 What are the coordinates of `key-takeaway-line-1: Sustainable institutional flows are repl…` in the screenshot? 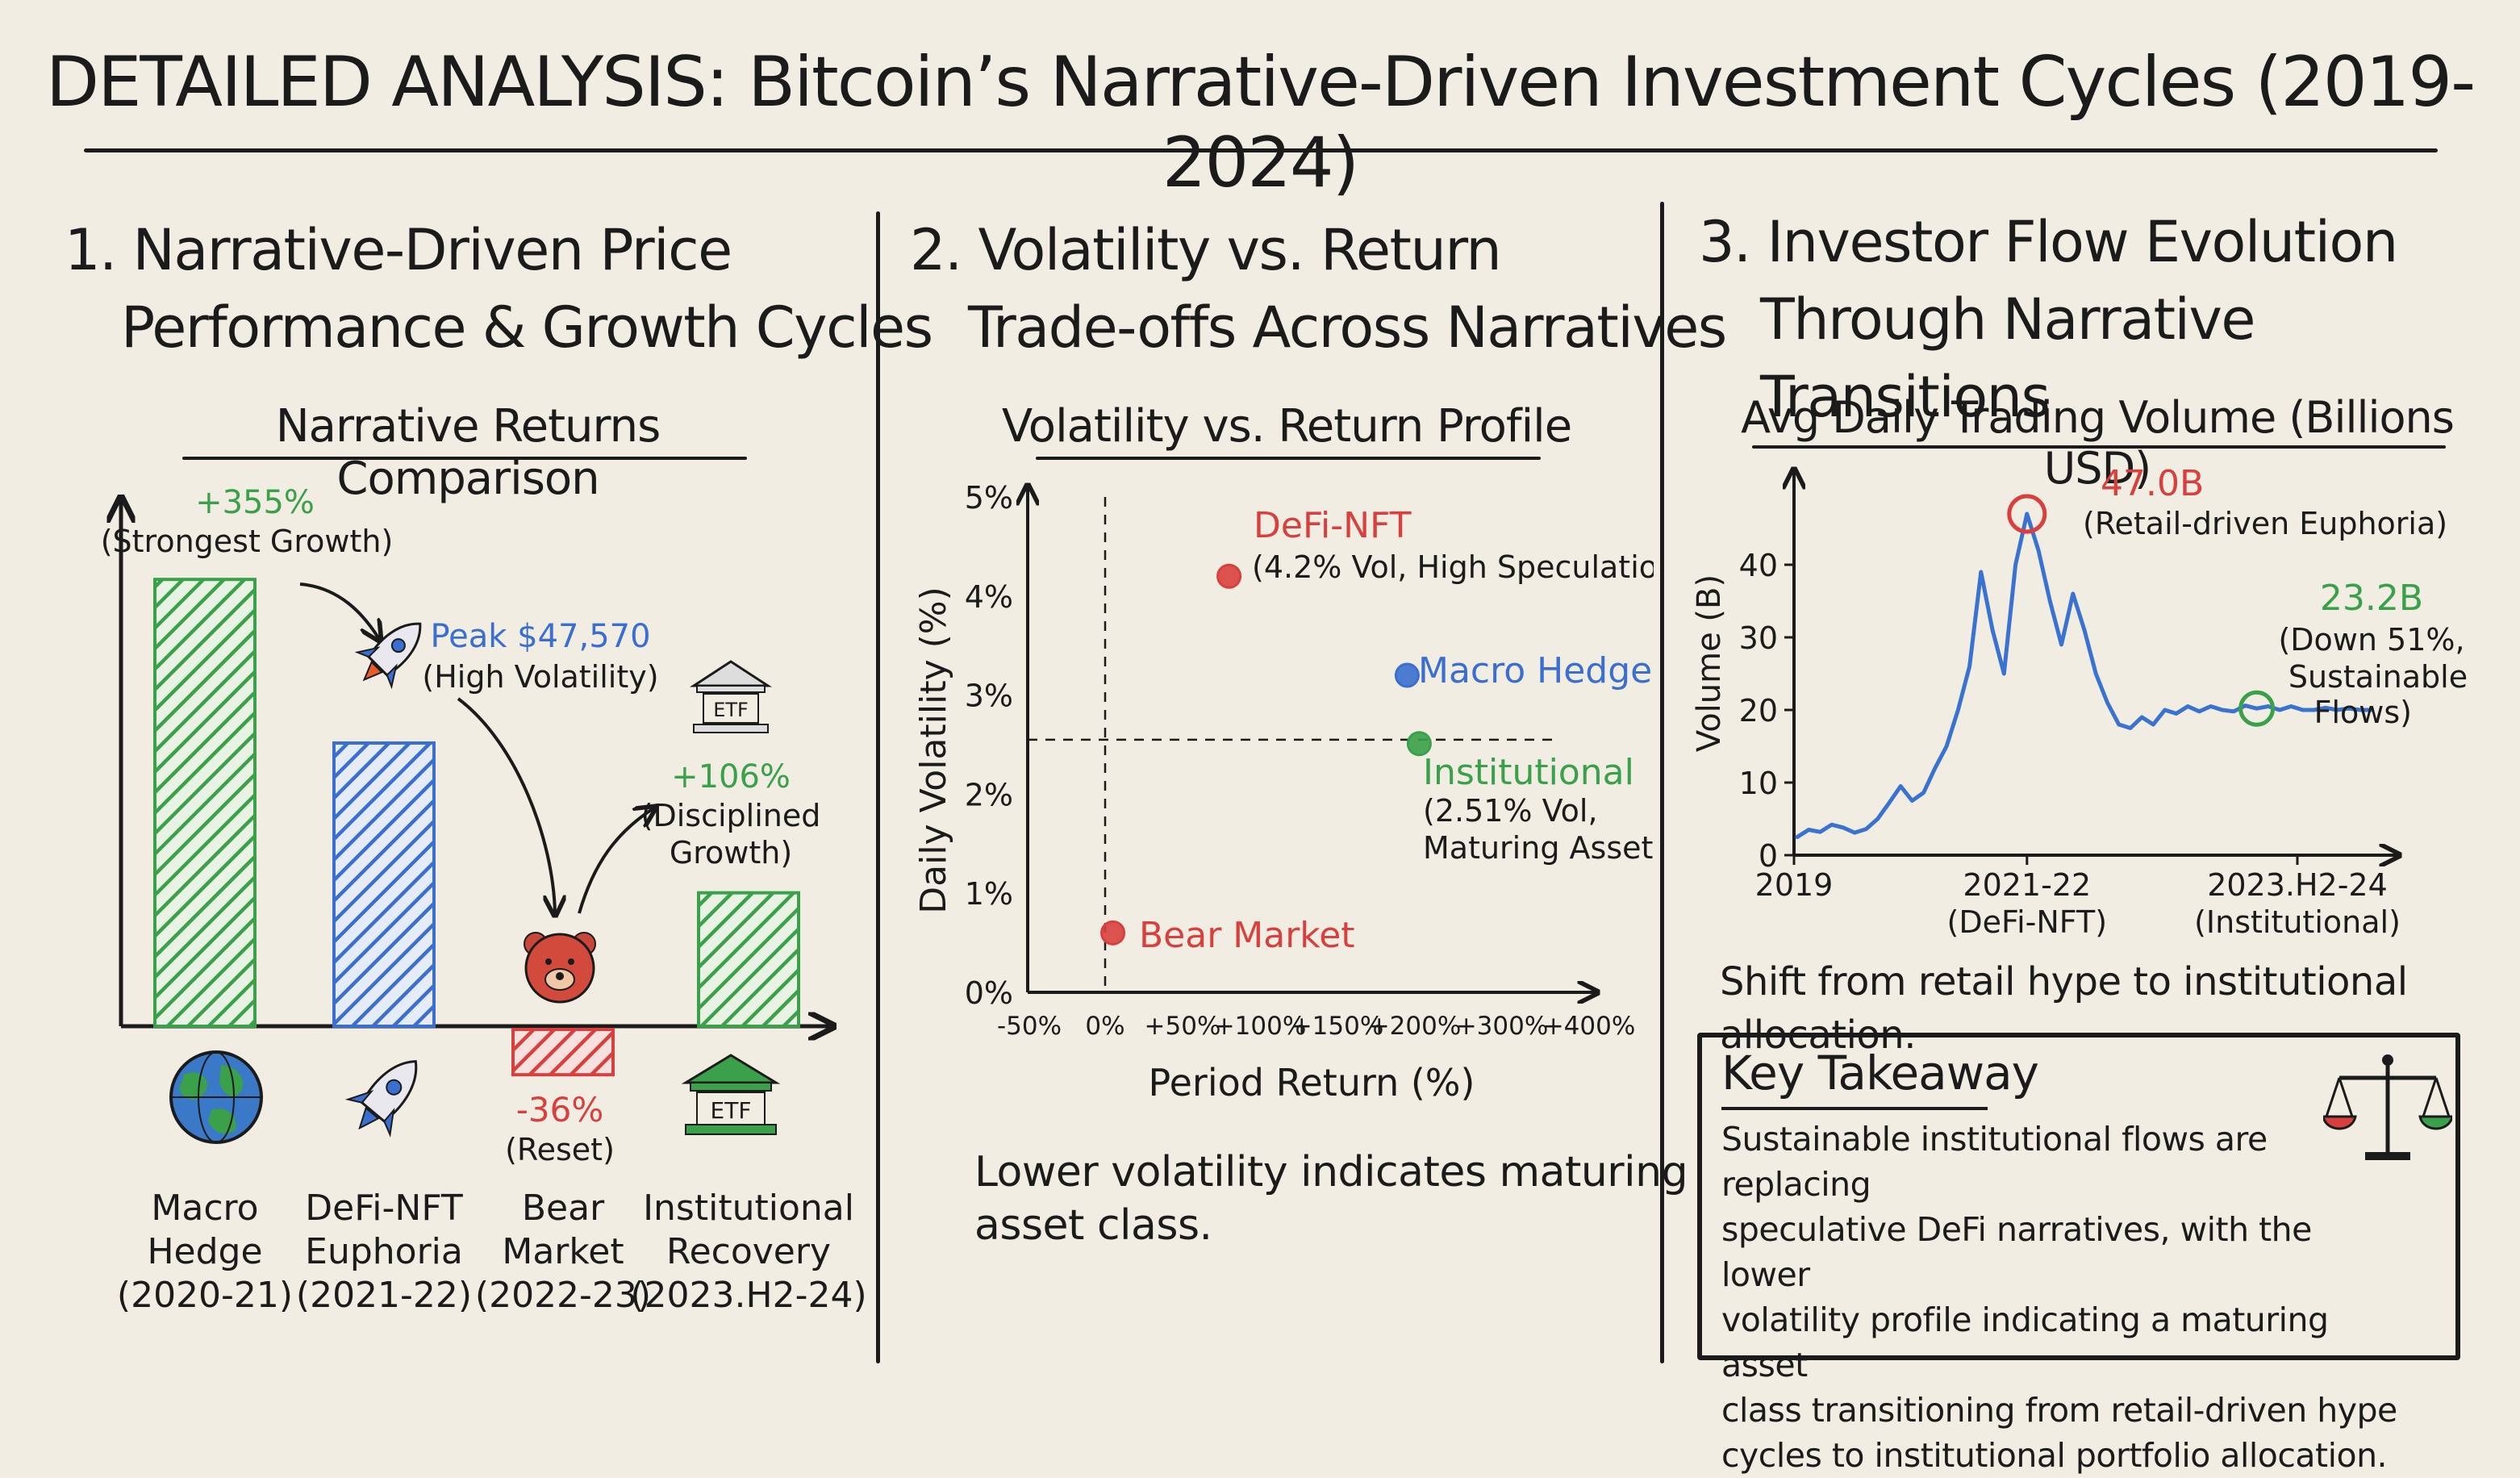 It's located at (1995, 1162).